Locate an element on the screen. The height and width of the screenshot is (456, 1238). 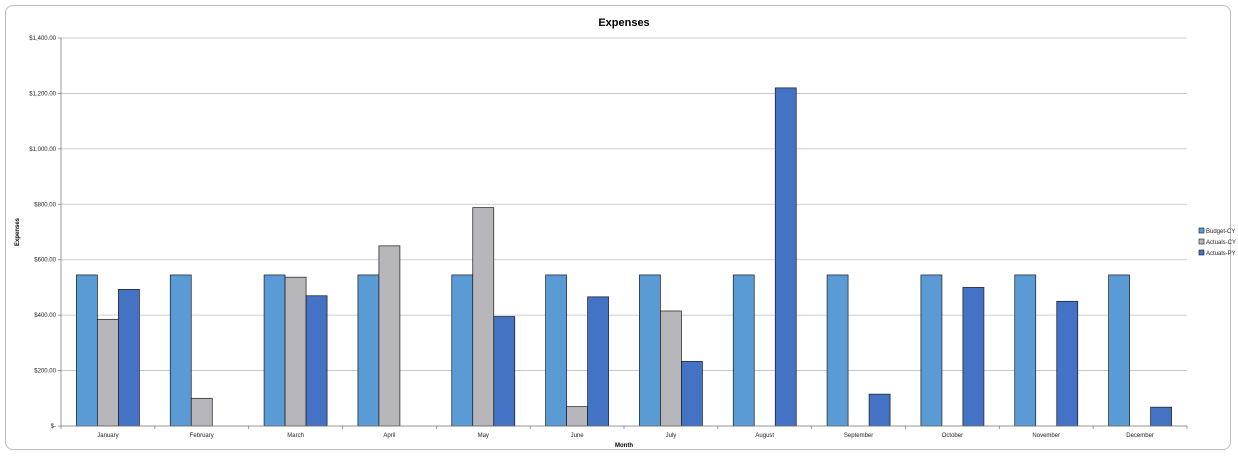
x-tick-label: October is located at coordinates (952, 436).